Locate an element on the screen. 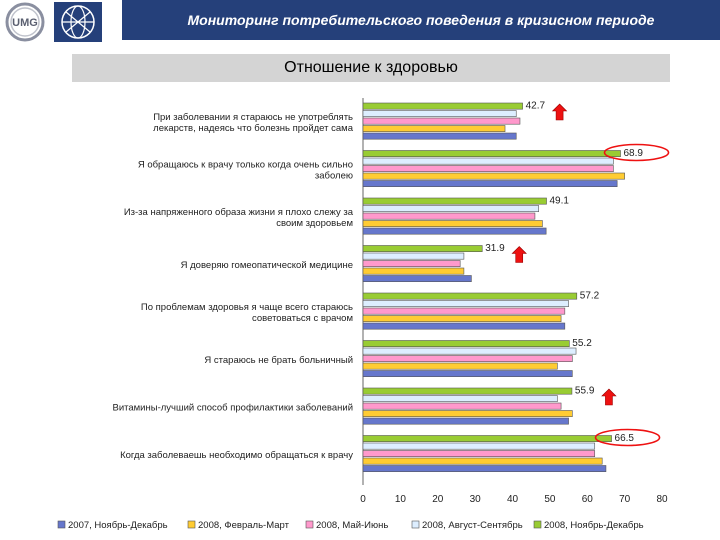 This screenshot has width=720, height=540. x-tick-label-40: 40 is located at coordinates (513, 499).